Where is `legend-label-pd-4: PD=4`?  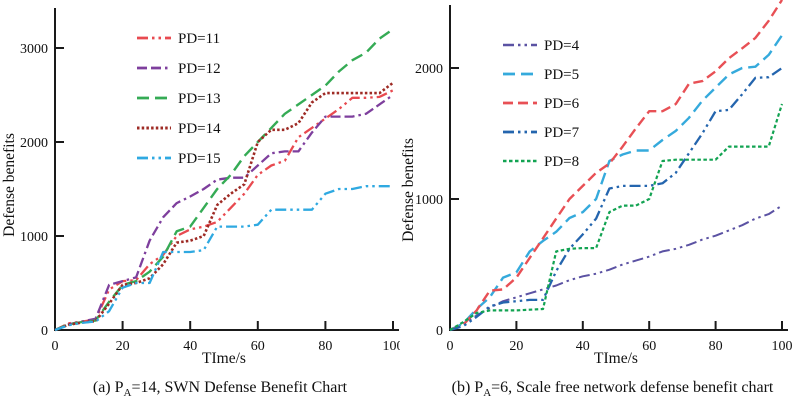
legend-label-pd-4: PD=4 is located at coordinates (562, 46).